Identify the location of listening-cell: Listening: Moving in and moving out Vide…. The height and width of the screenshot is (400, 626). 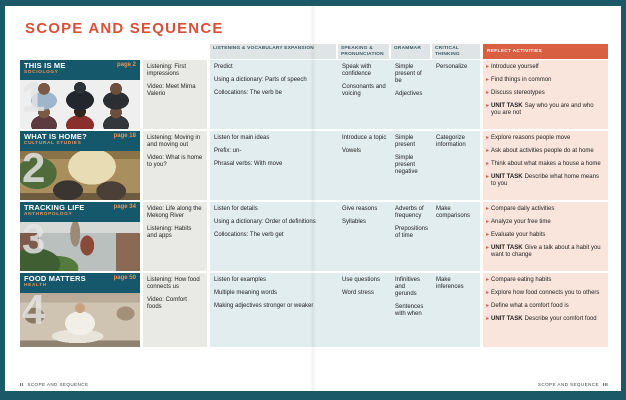
(175, 165).